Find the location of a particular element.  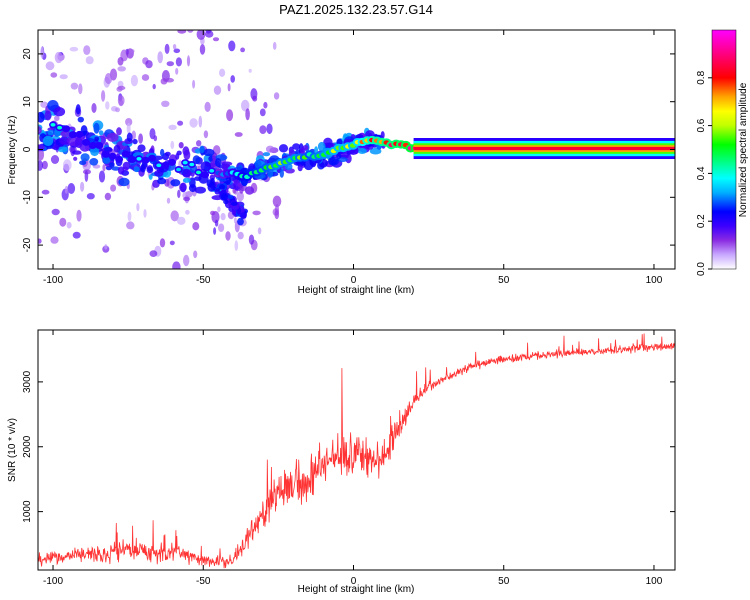

y-tick-label: 3000 is located at coordinates (27, 381).